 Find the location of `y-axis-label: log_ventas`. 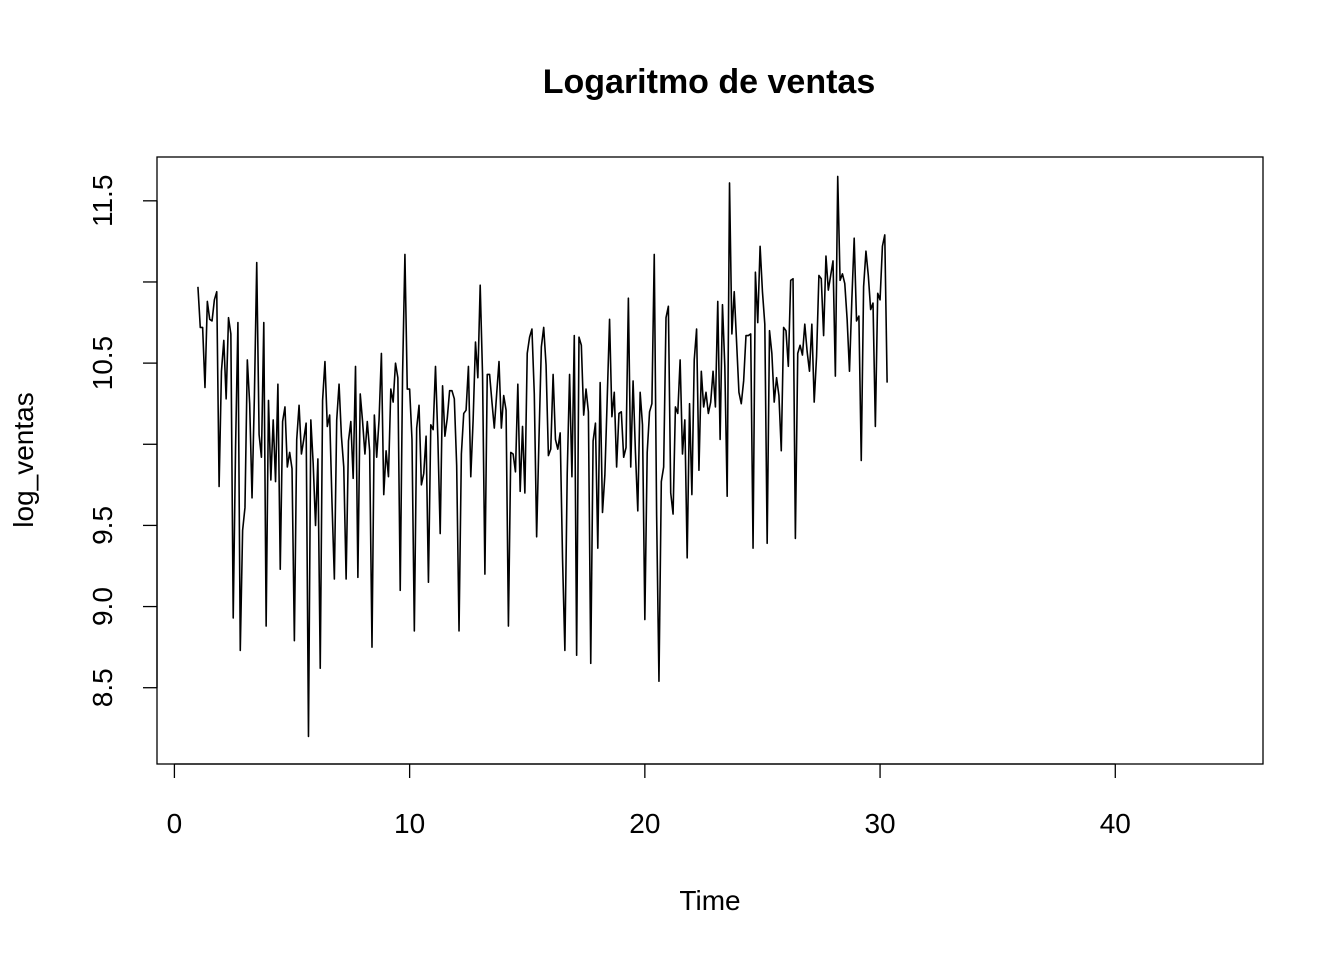

y-axis-label: log_ventas is located at coordinates (23, 459).